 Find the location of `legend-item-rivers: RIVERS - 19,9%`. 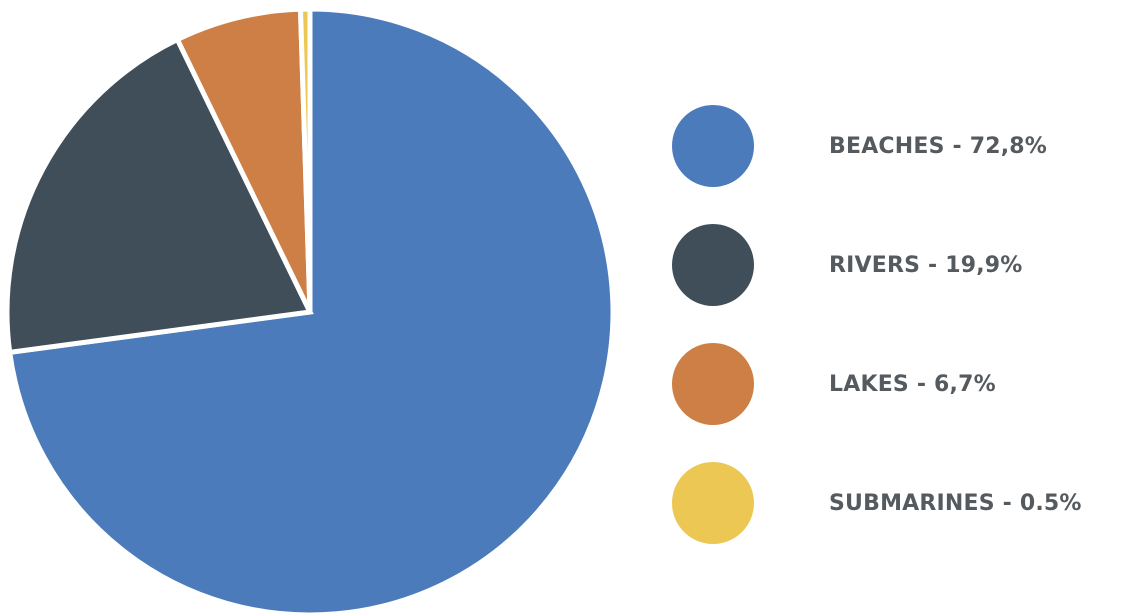

legend-item-rivers: RIVERS - 19,9% is located at coordinates (902, 265).